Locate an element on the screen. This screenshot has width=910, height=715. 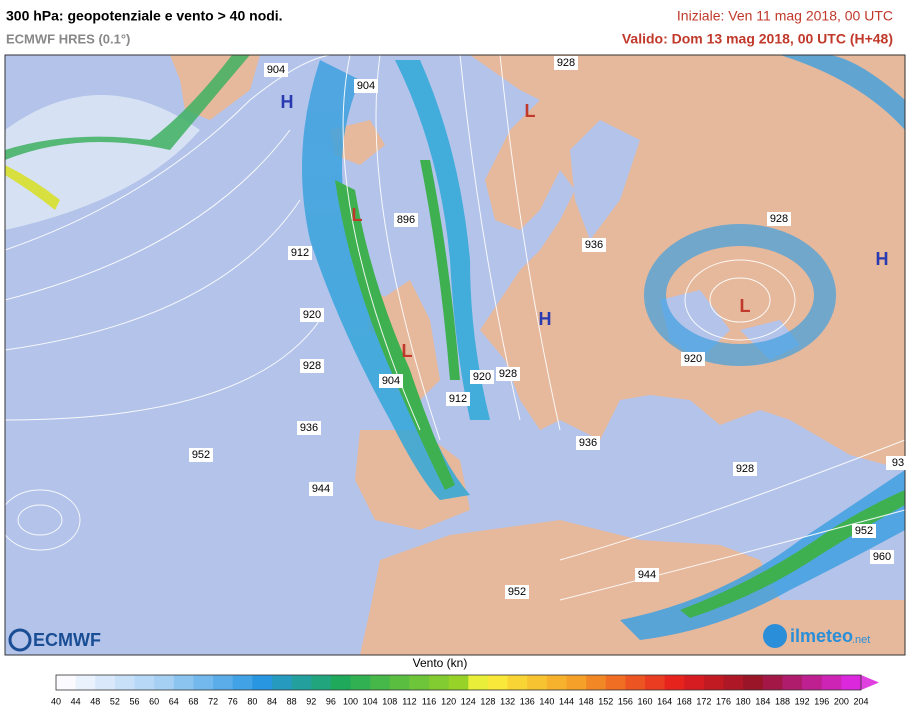
colorbar-tick-label: 156 is located at coordinates (625, 701).